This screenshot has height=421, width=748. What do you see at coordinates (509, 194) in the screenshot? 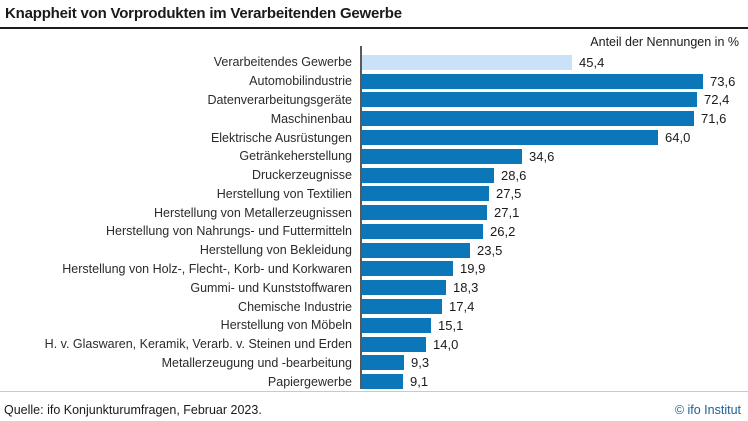
I see `value-label: 27,5` at bounding box center [509, 194].